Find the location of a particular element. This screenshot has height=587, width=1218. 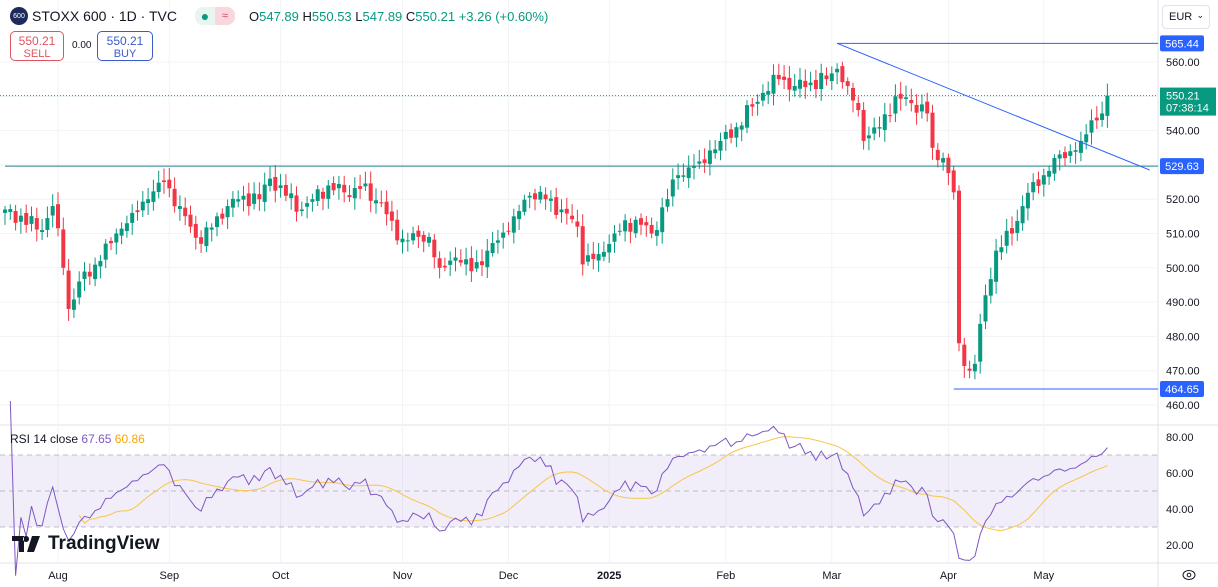

level-price-badge is located at coordinates (1182, 389).